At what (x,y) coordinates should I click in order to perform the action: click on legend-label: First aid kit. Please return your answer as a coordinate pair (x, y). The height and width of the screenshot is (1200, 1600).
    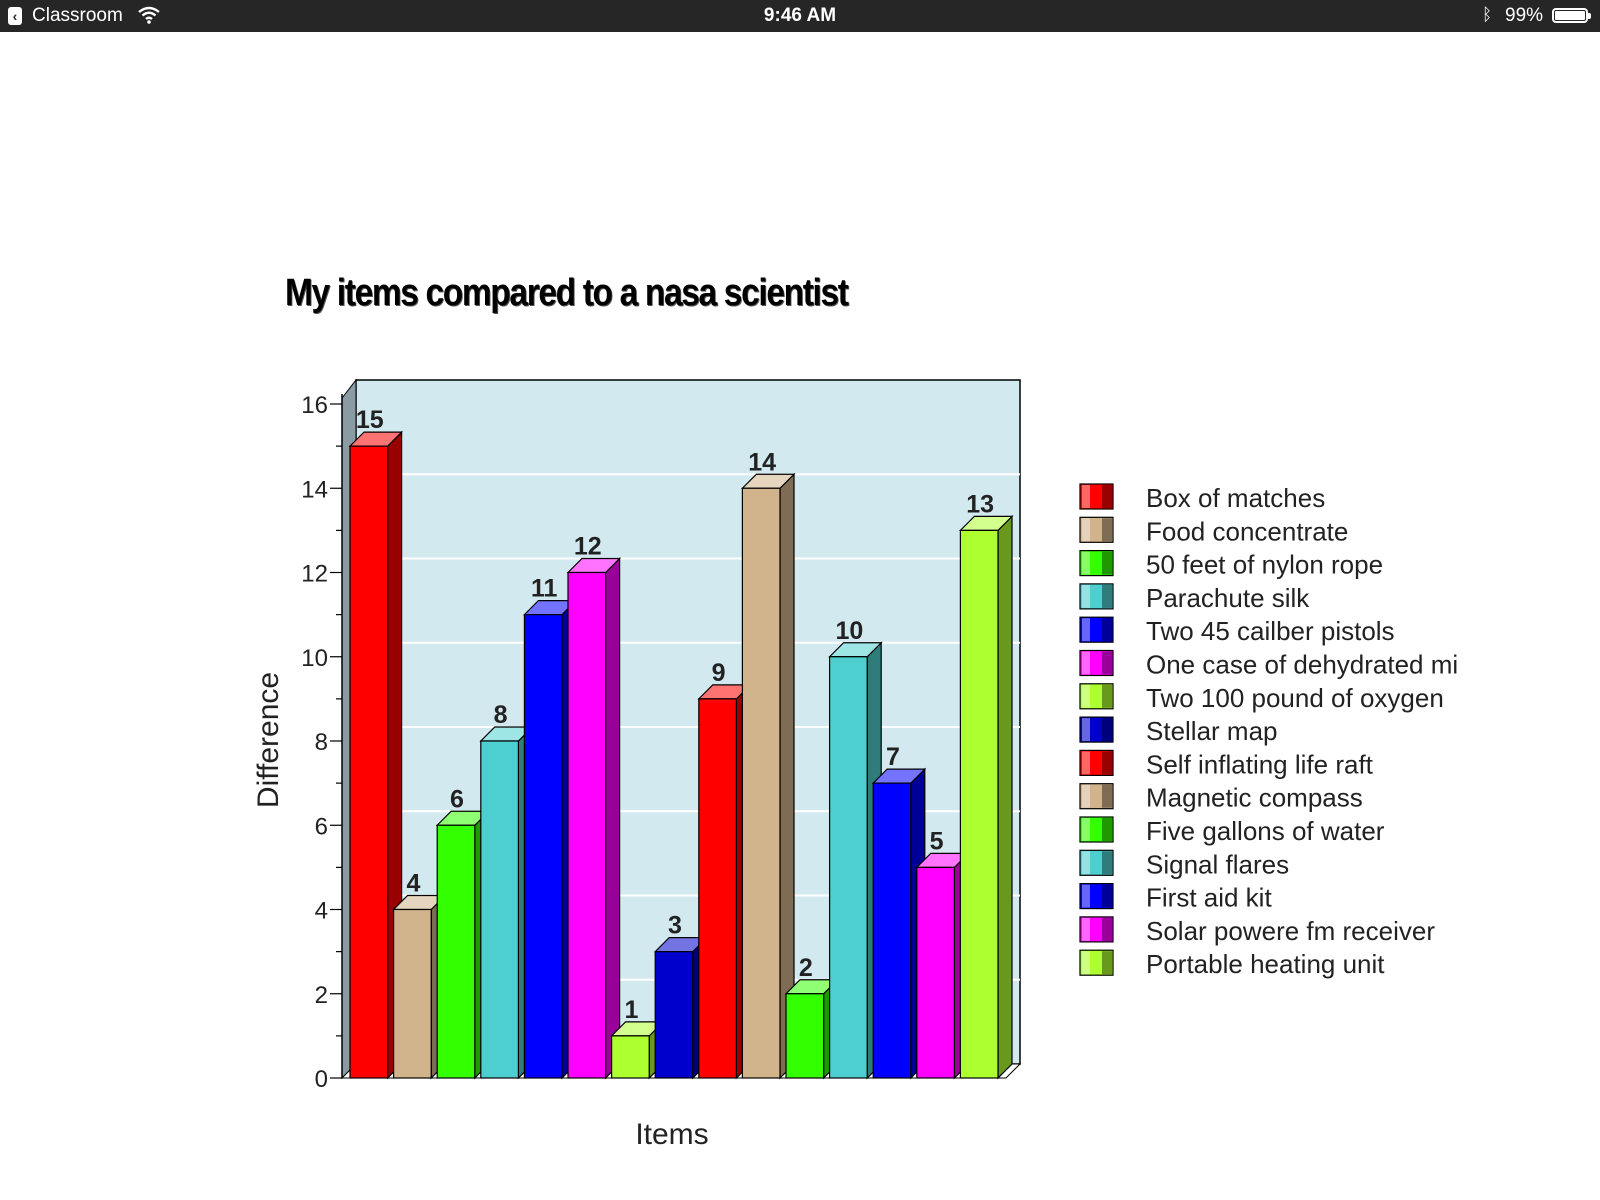
    Looking at the image, I should click on (1209, 898).